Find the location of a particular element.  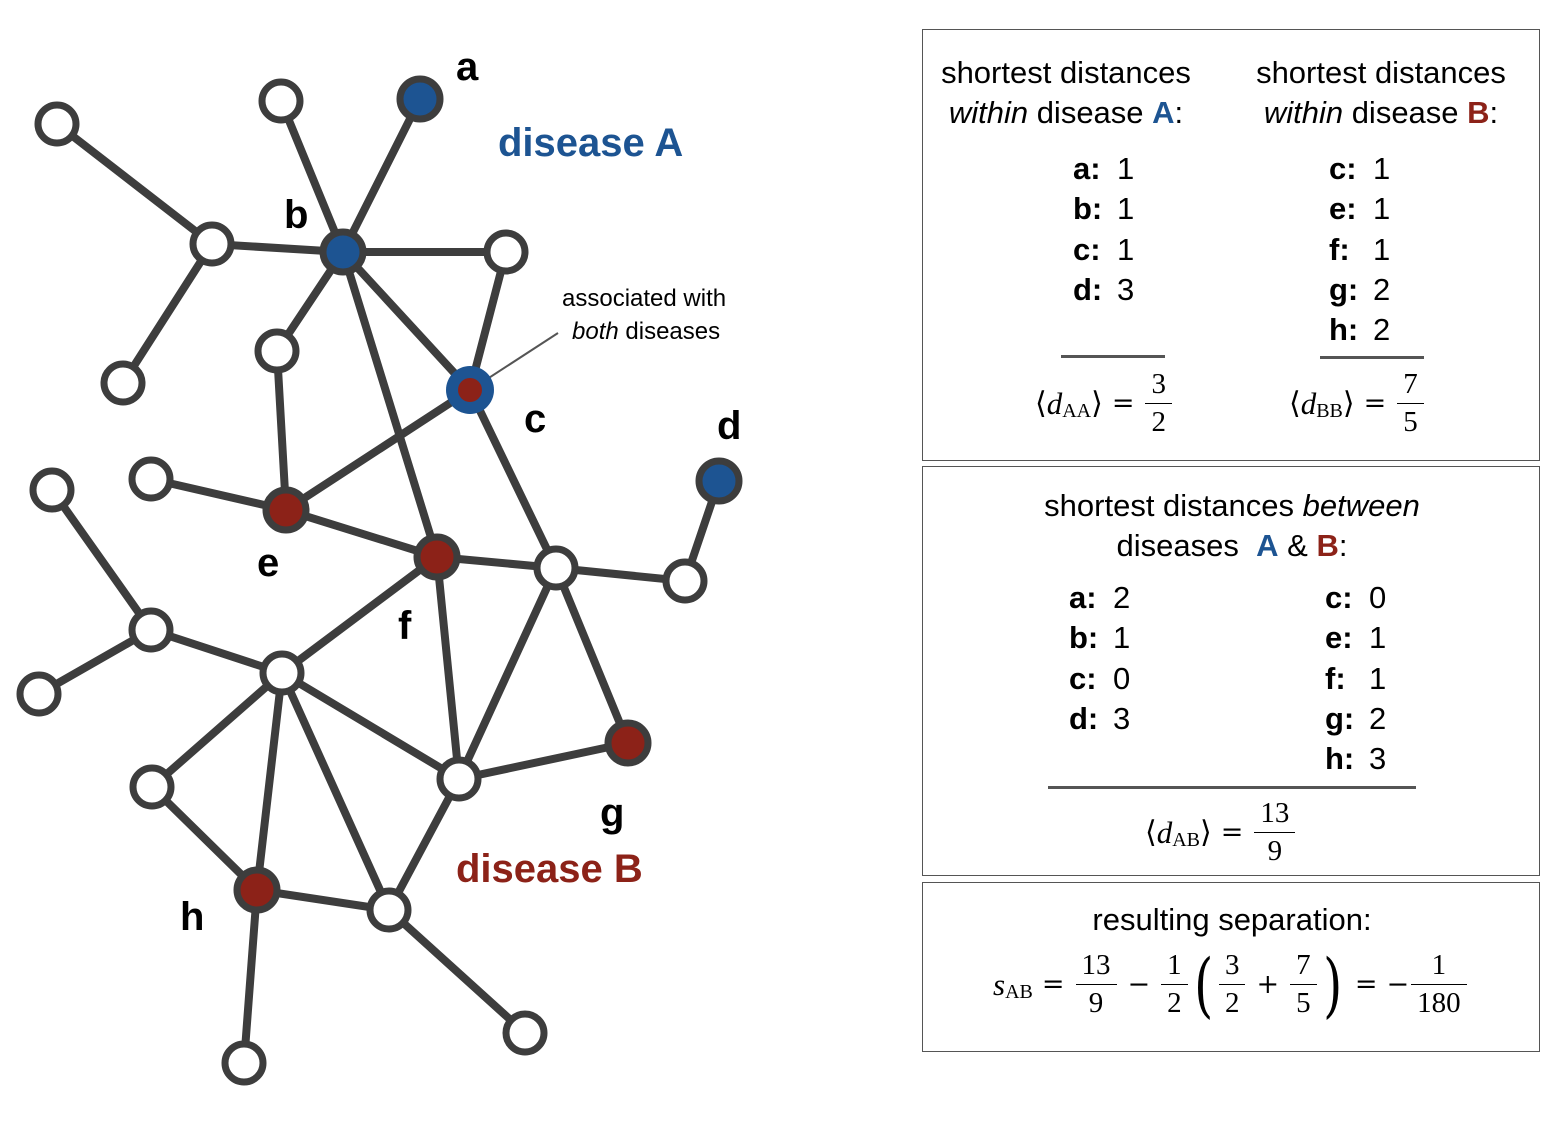

dist-value: 2 is located at coordinates (1378, 718).